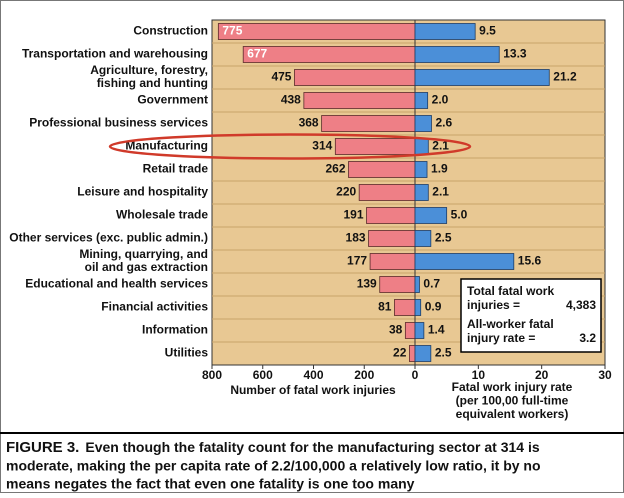 The image size is (624, 498). What do you see at coordinates (510, 324) in the screenshot?
I see `annotation-text: All-worker fatal` at bounding box center [510, 324].